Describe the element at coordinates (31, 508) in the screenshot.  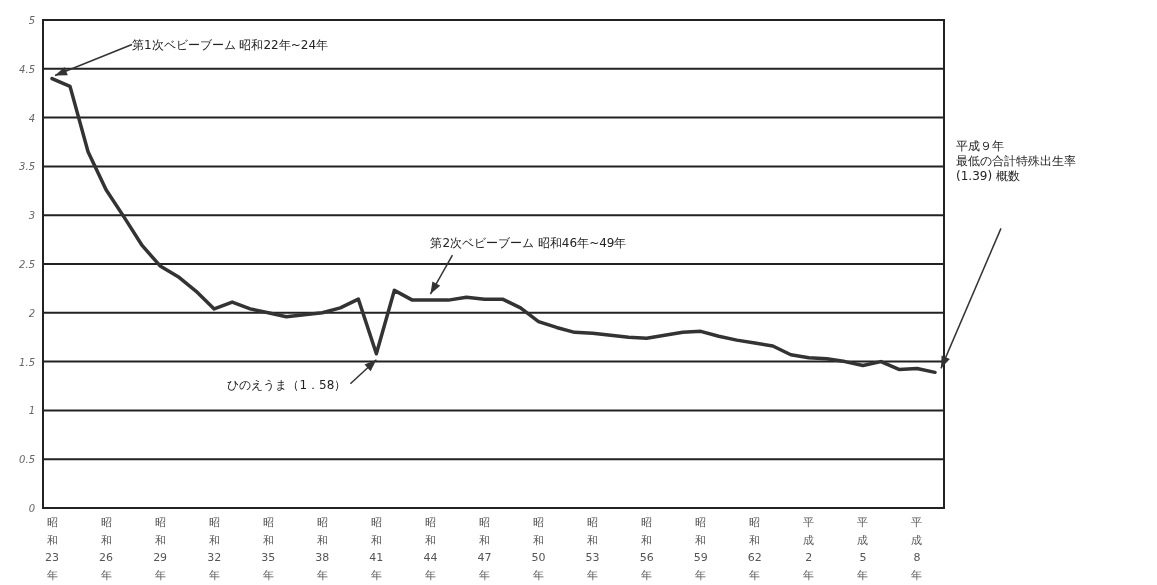
I see `y-tick-label: 0` at that location.